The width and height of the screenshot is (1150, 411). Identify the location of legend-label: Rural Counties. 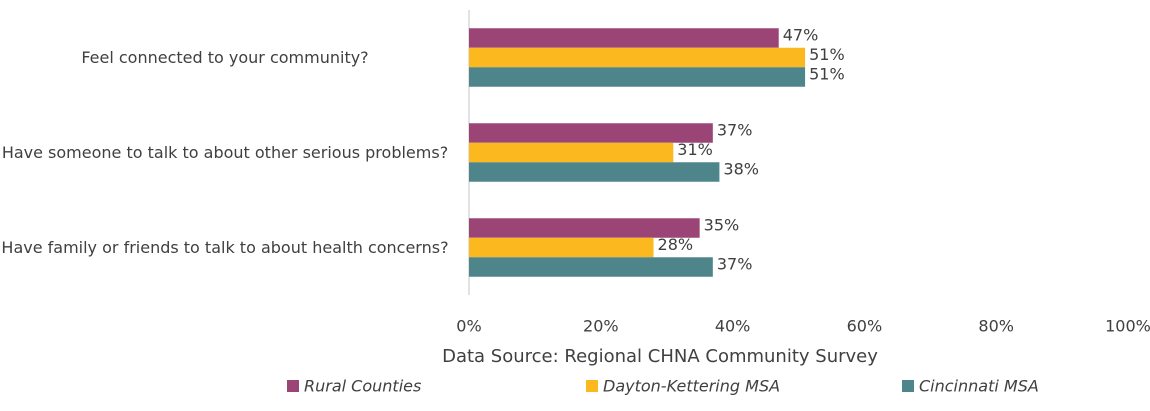
(362, 386).